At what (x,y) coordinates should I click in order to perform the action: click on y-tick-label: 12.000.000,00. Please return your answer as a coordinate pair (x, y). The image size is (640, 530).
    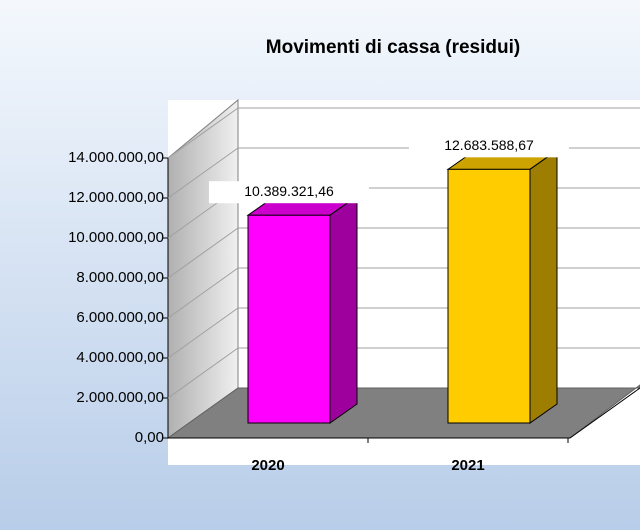
    Looking at the image, I should click on (116, 197).